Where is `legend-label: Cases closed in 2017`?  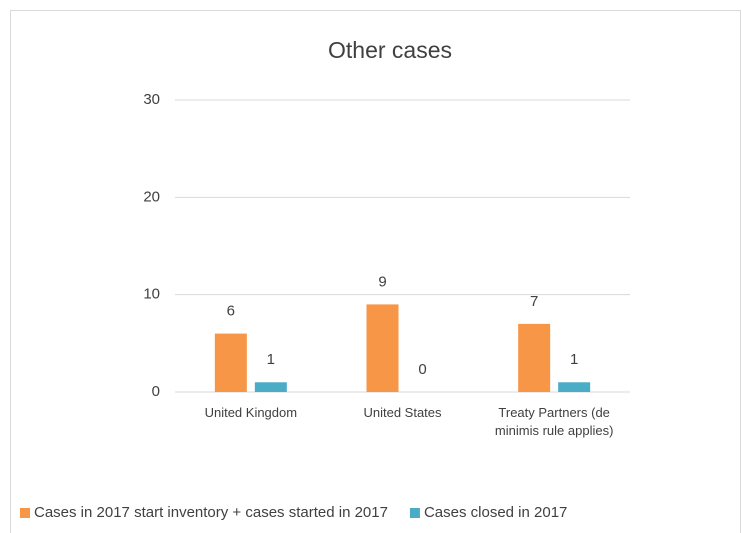
legend-label: Cases closed in 2017 is located at coordinates (495, 512).